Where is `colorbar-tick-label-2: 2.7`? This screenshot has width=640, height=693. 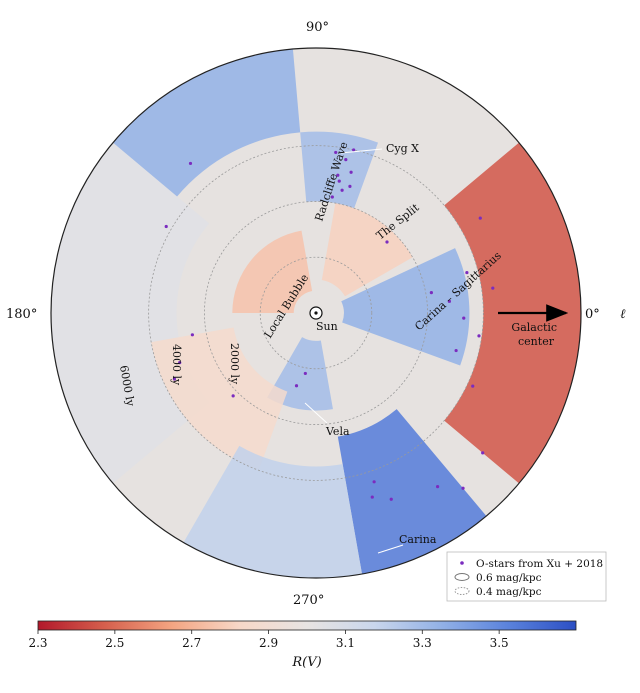 colorbar-tick-label-2: 2.7 is located at coordinates (191, 643).